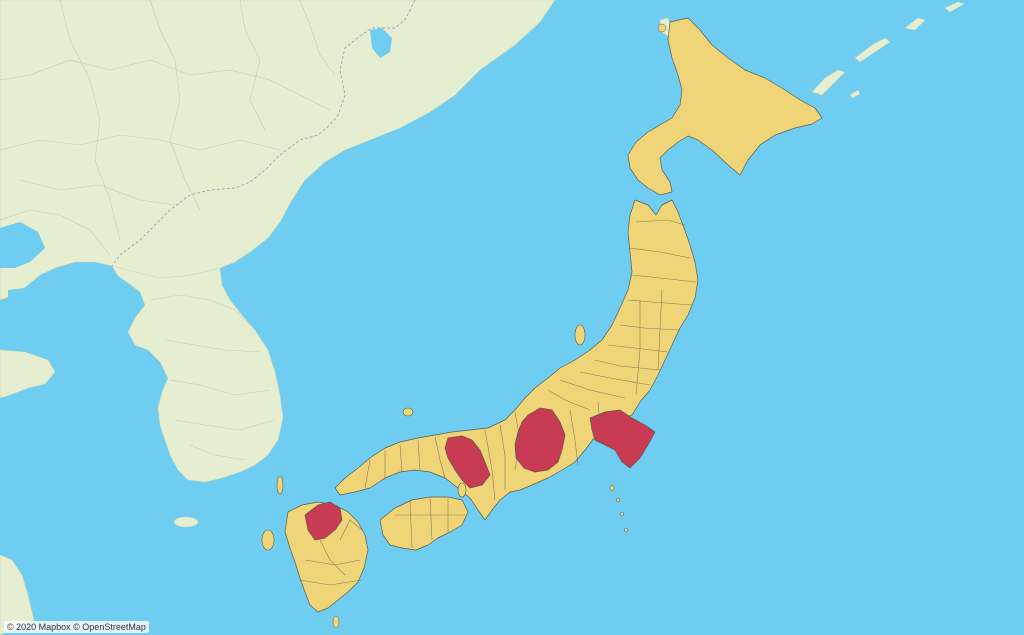 The width and height of the screenshot is (1024, 635). Describe the element at coordinates (462, 490) in the screenshot. I see `awaji-island` at that location.